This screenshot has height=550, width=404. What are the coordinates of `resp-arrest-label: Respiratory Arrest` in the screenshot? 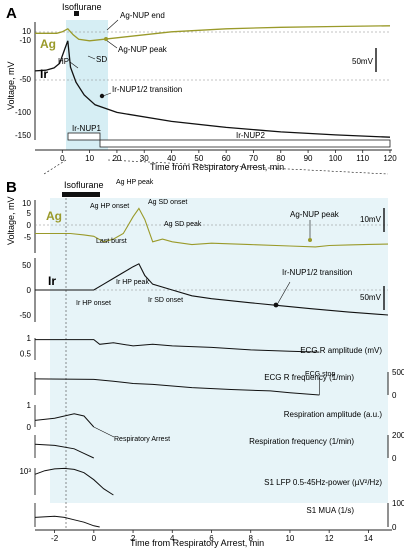 It's located at (142, 439).